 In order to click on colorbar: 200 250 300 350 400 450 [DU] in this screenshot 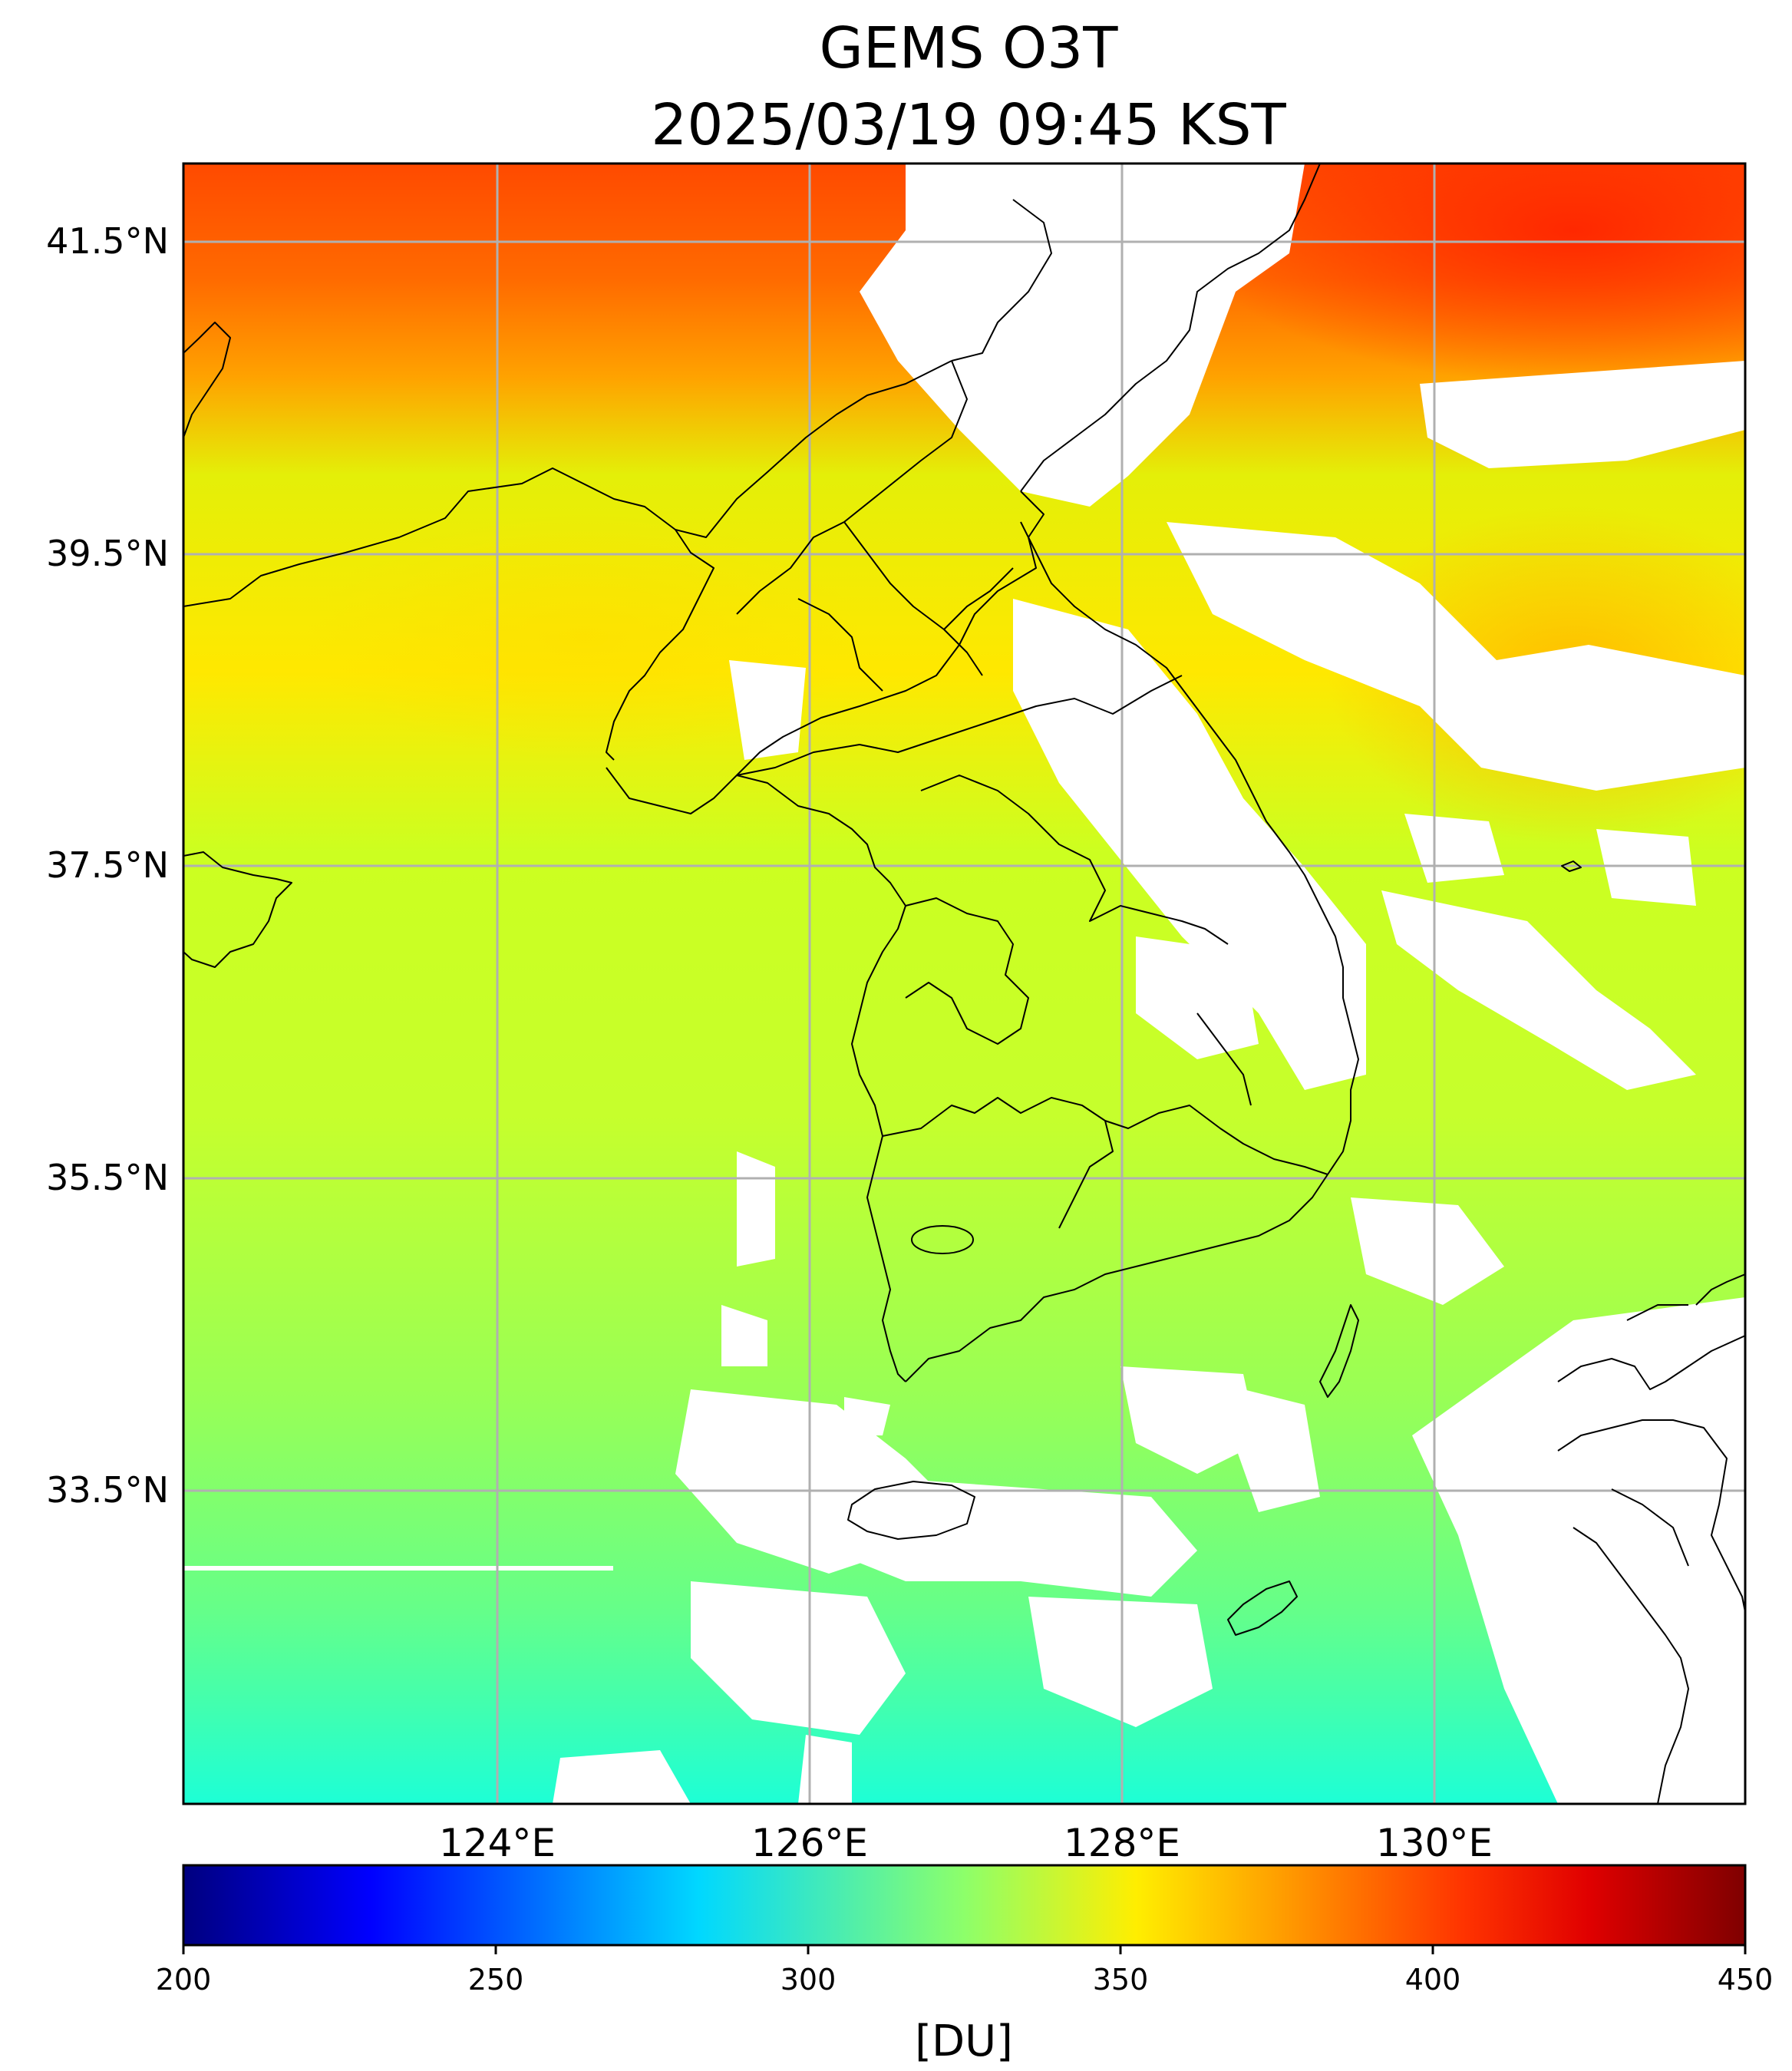, I will do `click(965, 1965)`.